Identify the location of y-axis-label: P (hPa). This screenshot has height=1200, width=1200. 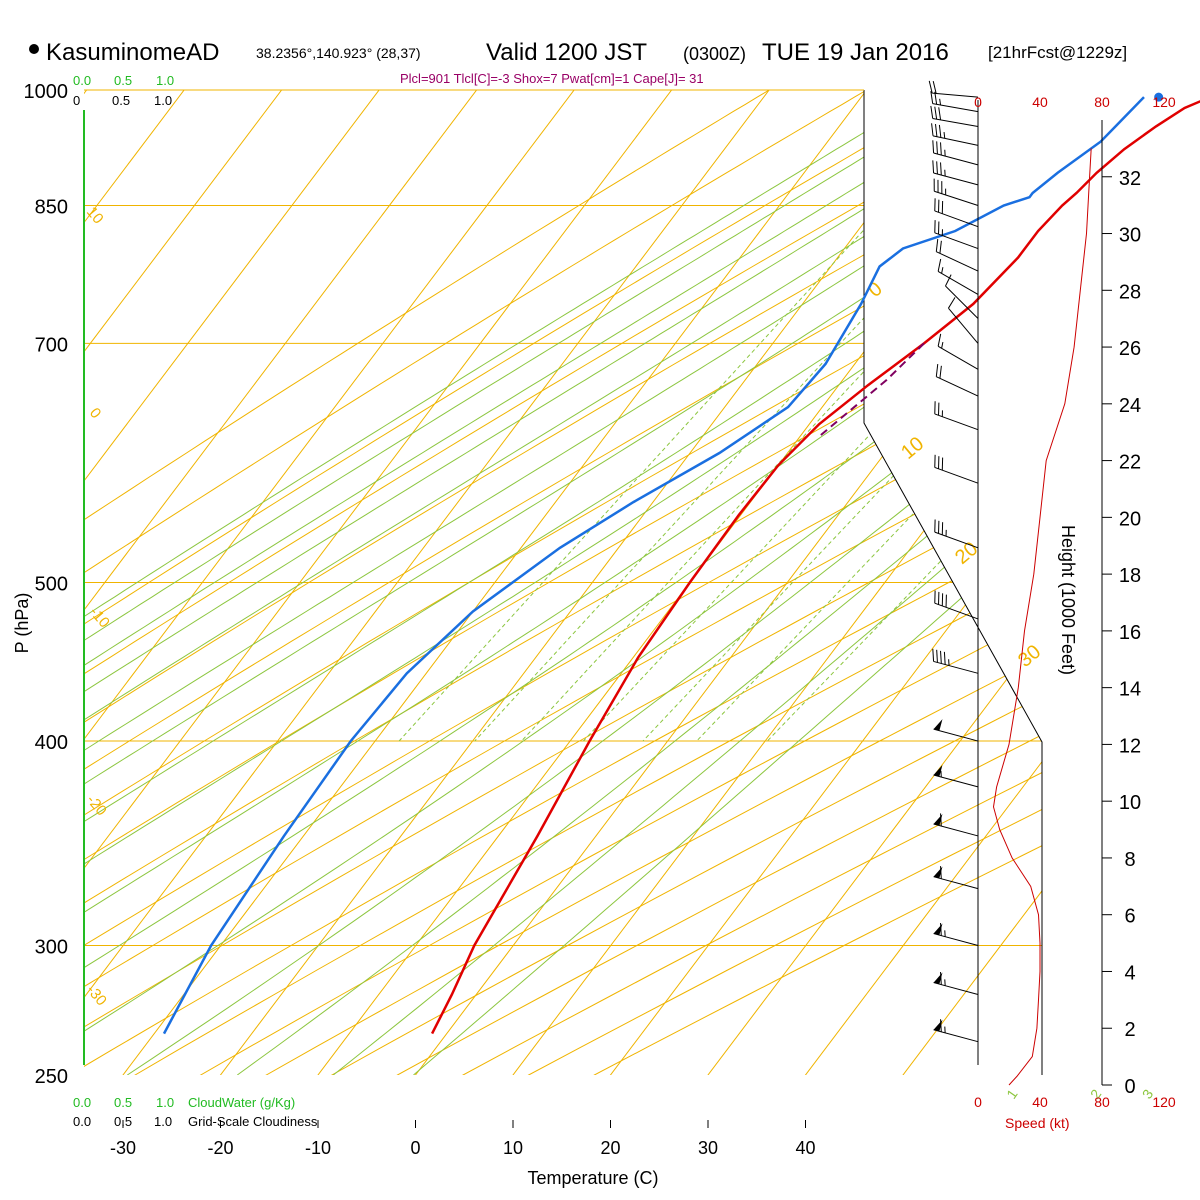
(22, 623).